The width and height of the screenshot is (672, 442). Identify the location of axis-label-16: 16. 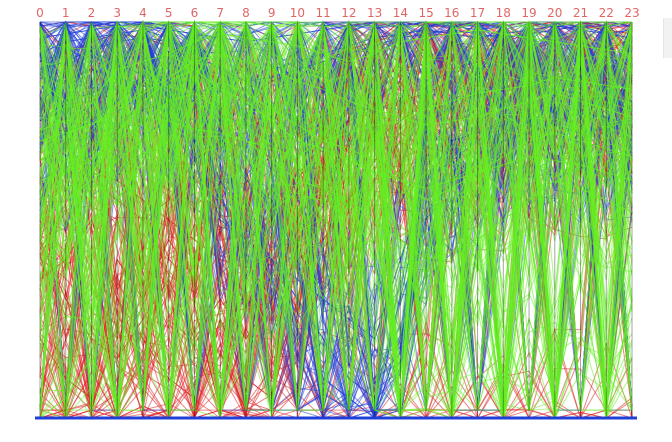
(451, 13).